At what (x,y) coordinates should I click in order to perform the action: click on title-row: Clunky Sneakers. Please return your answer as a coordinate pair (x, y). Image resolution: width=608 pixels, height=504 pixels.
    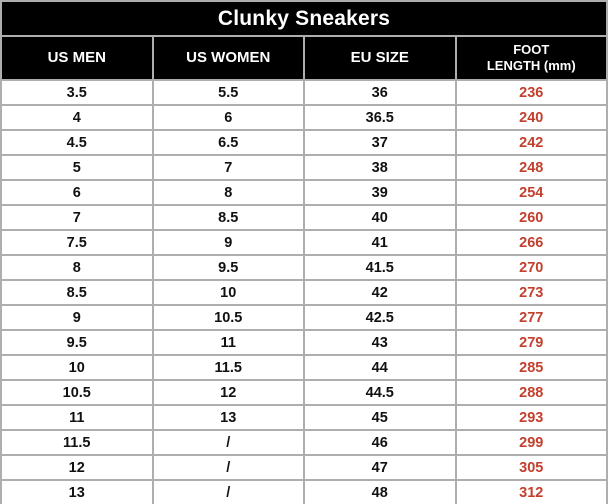
    Looking at the image, I should click on (304, 18).